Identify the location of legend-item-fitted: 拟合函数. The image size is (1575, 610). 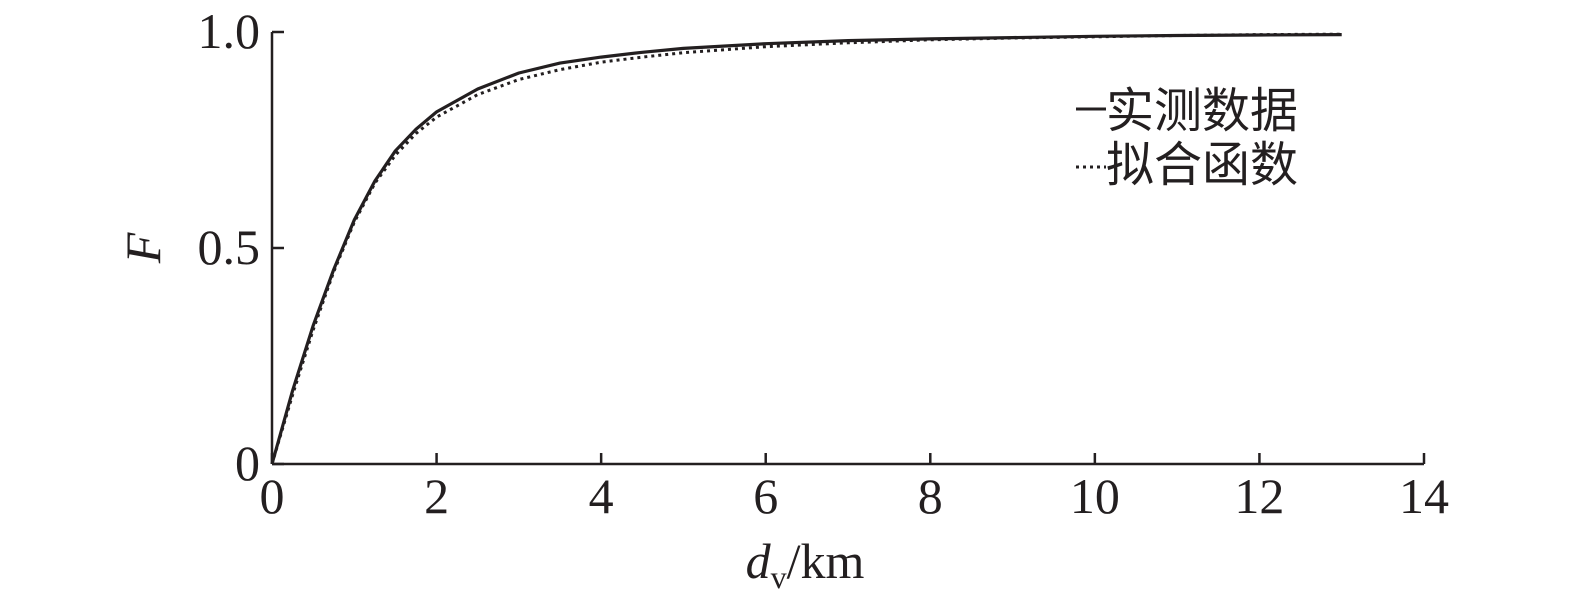
(1187, 165).